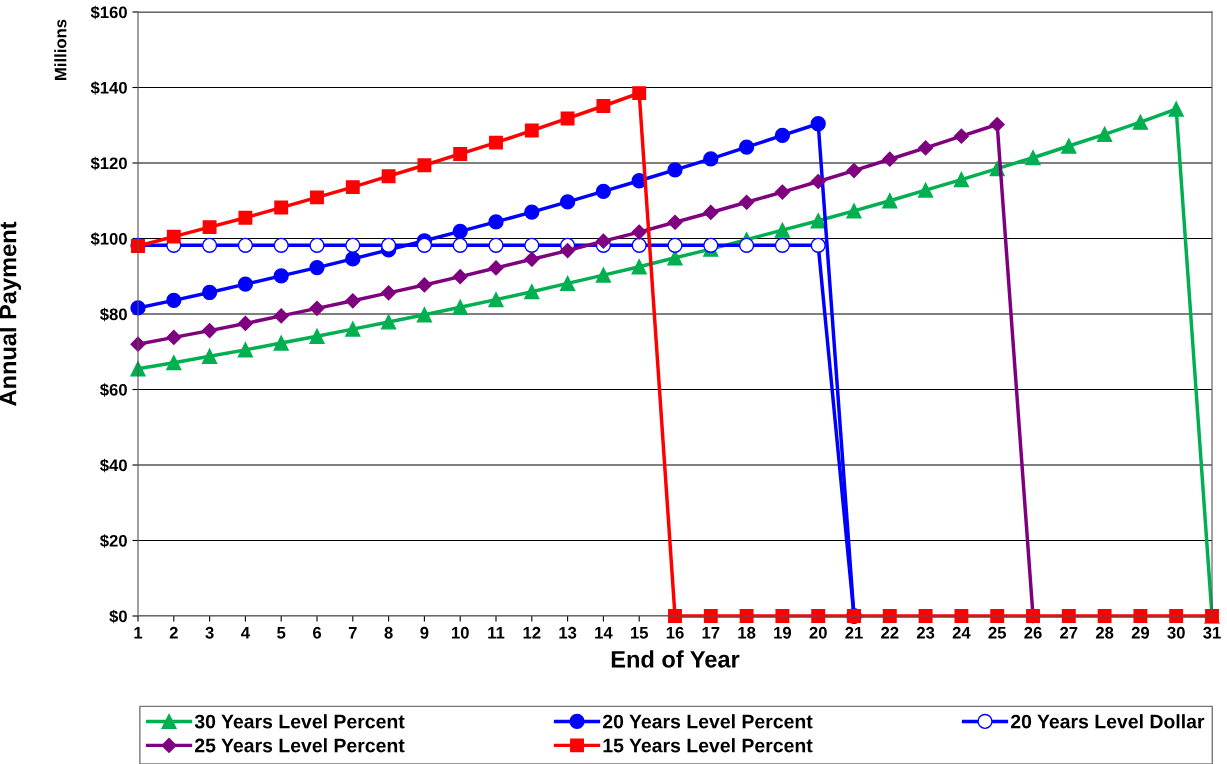 The image size is (1227, 764). What do you see at coordinates (1212, 632) in the screenshot?
I see `x-tick-label: 31` at bounding box center [1212, 632].